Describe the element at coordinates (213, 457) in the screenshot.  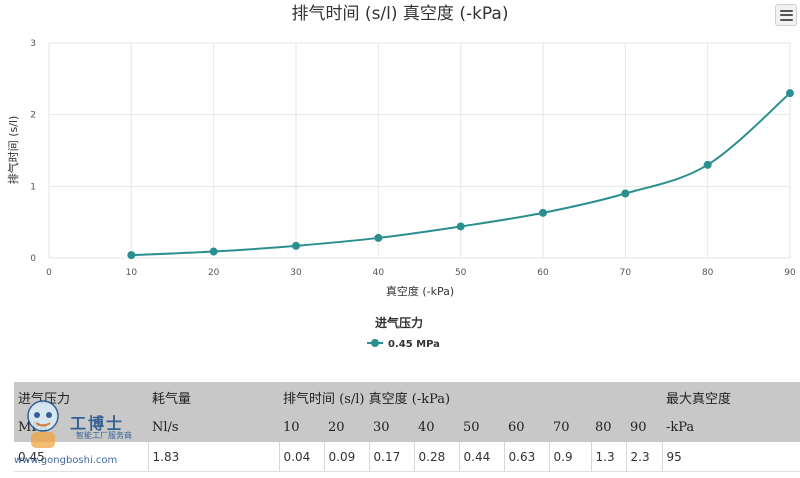
I see `cell-consumption: 1.83` at that location.